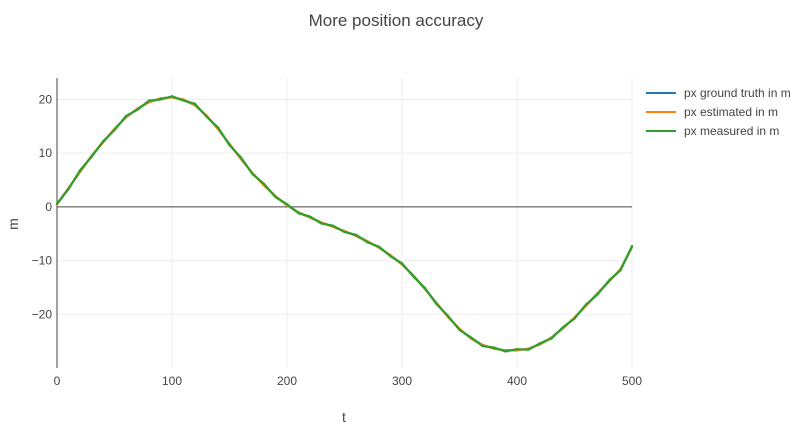 The width and height of the screenshot is (808, 434). I want to click on x-tick-label: 0, so click(57, 381).